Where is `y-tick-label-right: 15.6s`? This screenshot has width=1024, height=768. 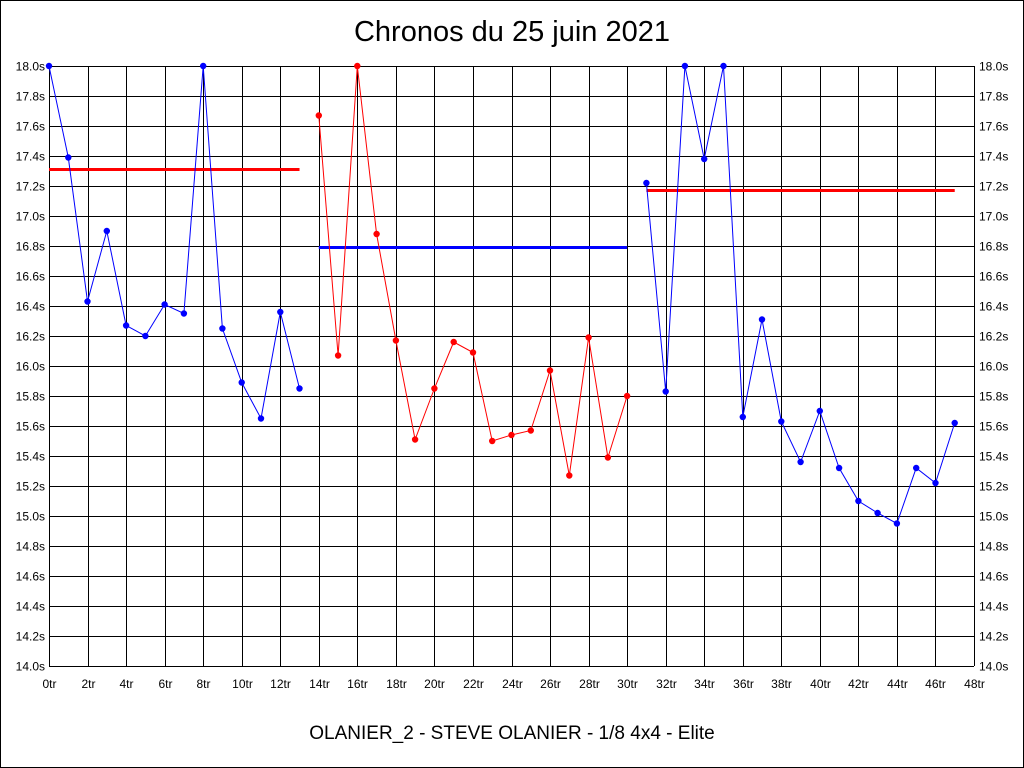 y-tick-label-right: 15.6s is located at coordinates (993, 427).